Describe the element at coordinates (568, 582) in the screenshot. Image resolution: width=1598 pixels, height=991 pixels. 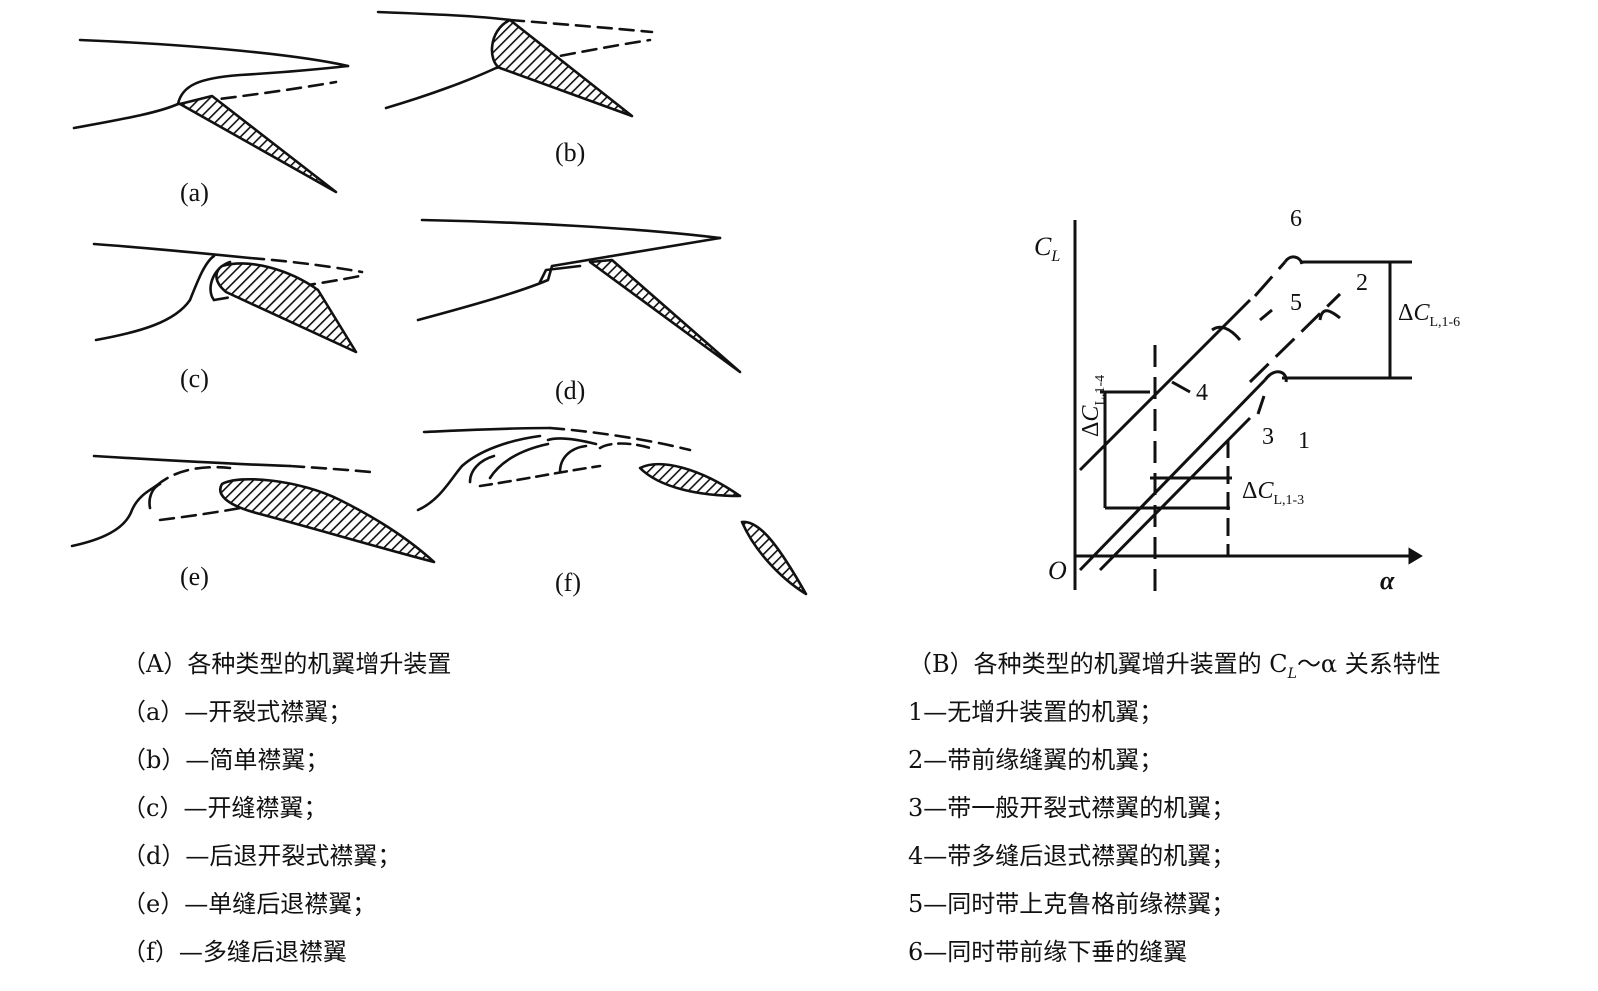
I see `label-f: (f)` at that location.